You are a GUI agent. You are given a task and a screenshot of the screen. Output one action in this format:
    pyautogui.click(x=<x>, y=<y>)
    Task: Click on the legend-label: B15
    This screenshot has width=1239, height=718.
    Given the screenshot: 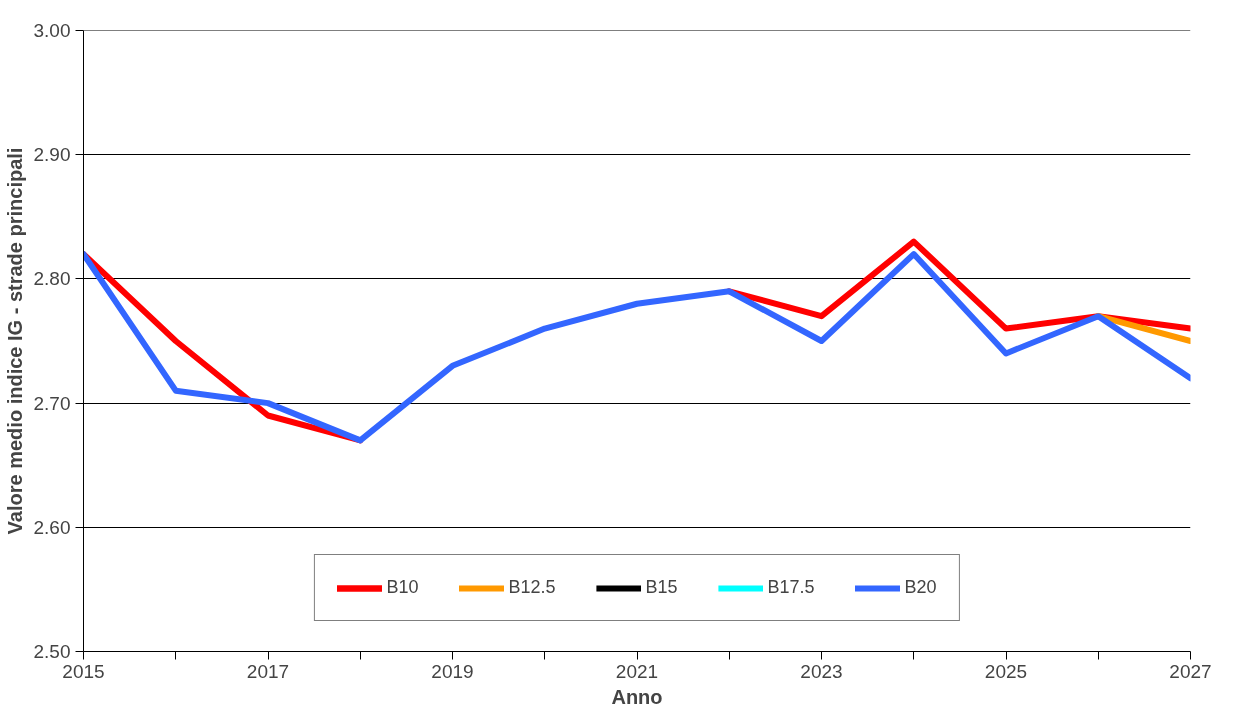 What is the action you would take?
    pyautogui.click(x=661, y=587)
    